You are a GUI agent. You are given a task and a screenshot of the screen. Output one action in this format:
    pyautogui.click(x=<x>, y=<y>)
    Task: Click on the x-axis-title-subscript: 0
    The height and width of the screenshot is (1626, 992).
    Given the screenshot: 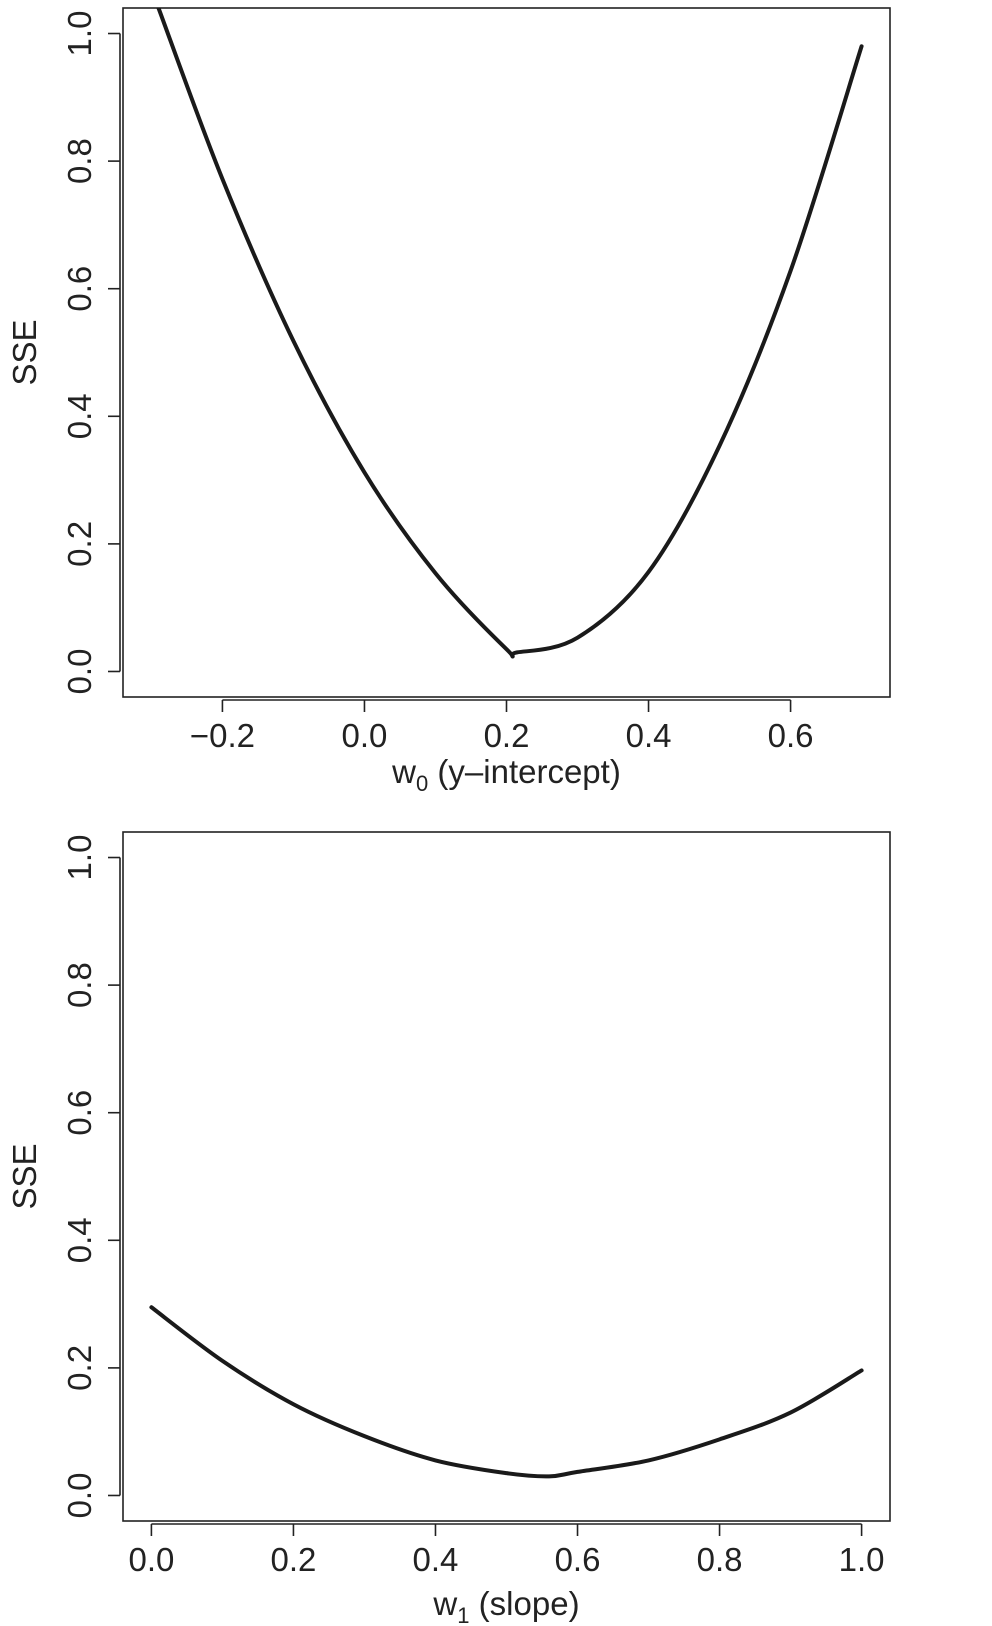 What is the action you would take?
    pyautogui.click(x=422, y=783)
    